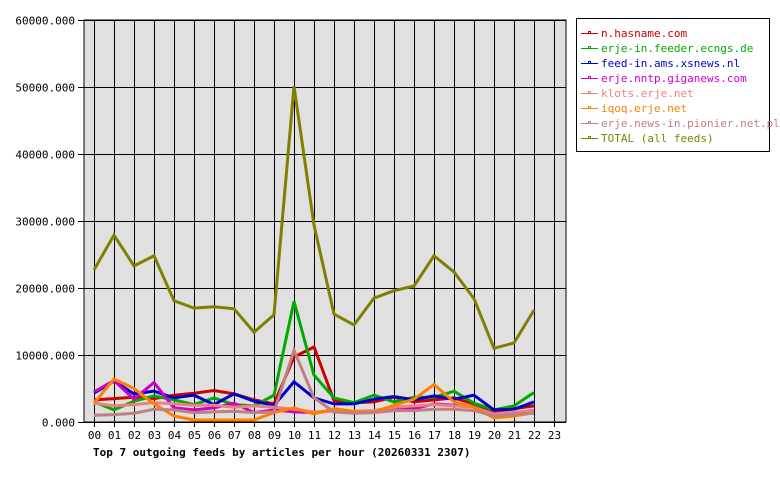  I want to click on legend-label: TOTAL (all feeds), so click(657, 138).